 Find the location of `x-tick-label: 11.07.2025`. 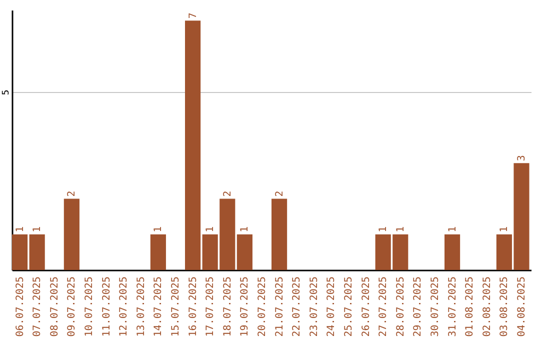

x-tick-label: 11.07.2025 is located at coordinates (106, 306).